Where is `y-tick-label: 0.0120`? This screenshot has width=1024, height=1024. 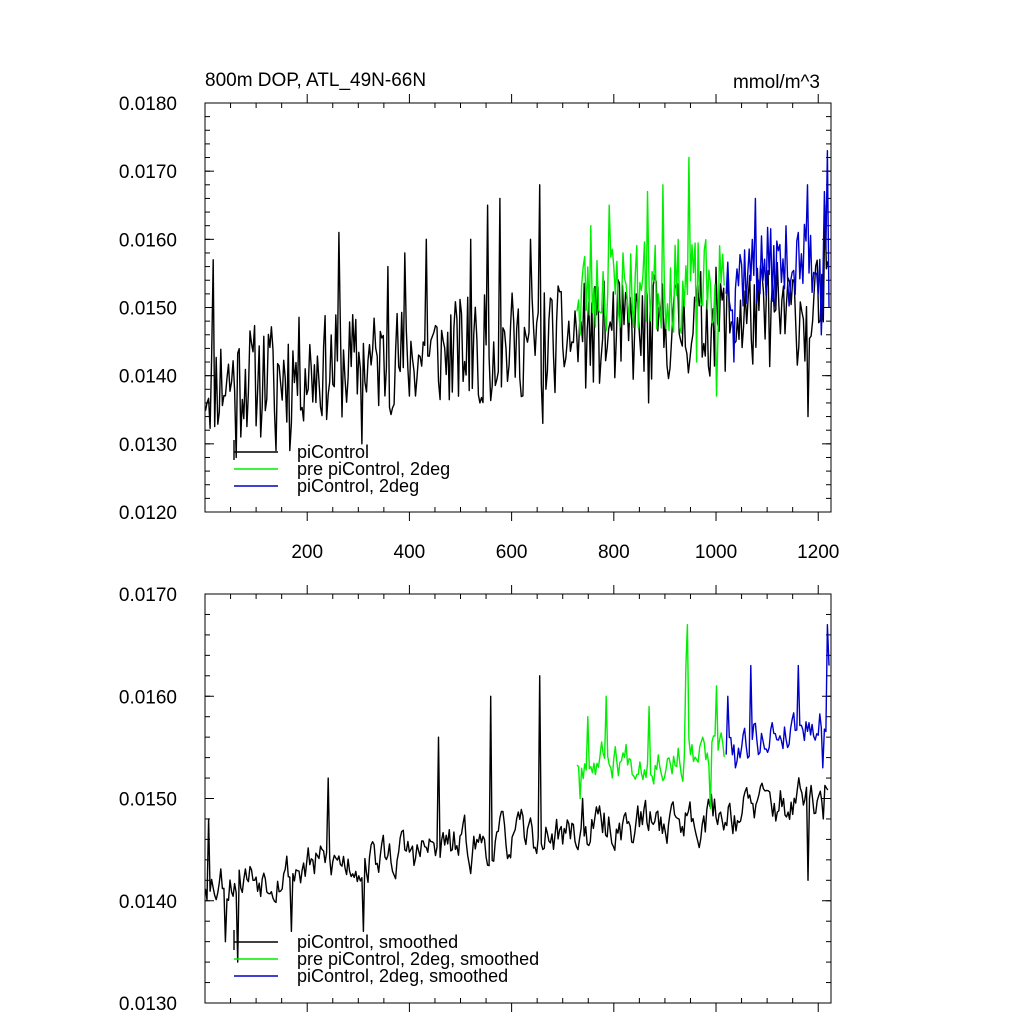 y-tick-label: 0.0120 is located at coordinates (148, 513).